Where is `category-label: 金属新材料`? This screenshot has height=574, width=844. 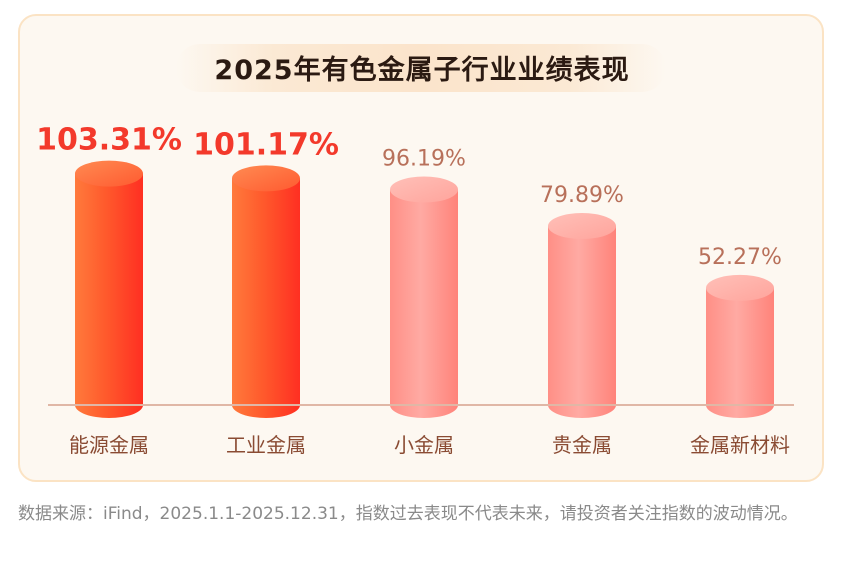
category-label: 金属新材料 is located at coordinates (740, 445).